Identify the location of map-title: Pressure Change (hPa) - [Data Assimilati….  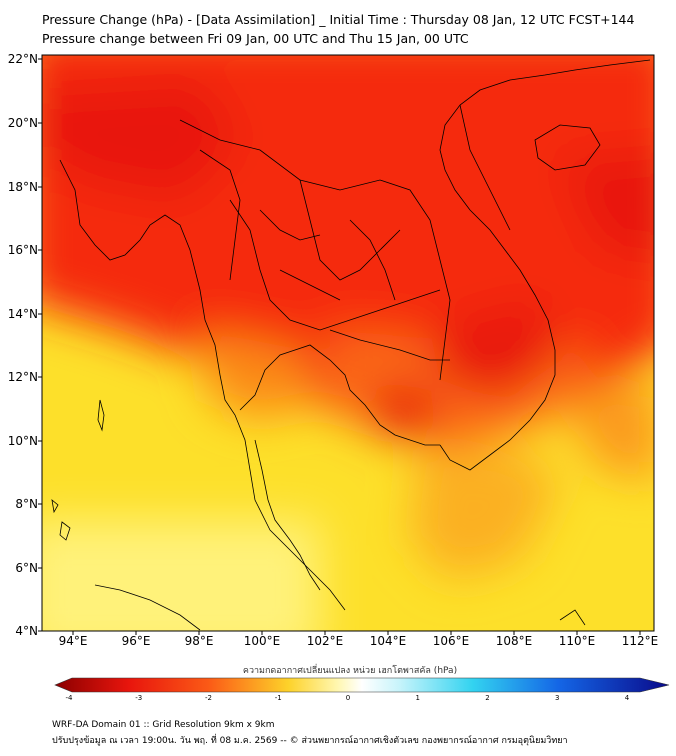
(338, 19).